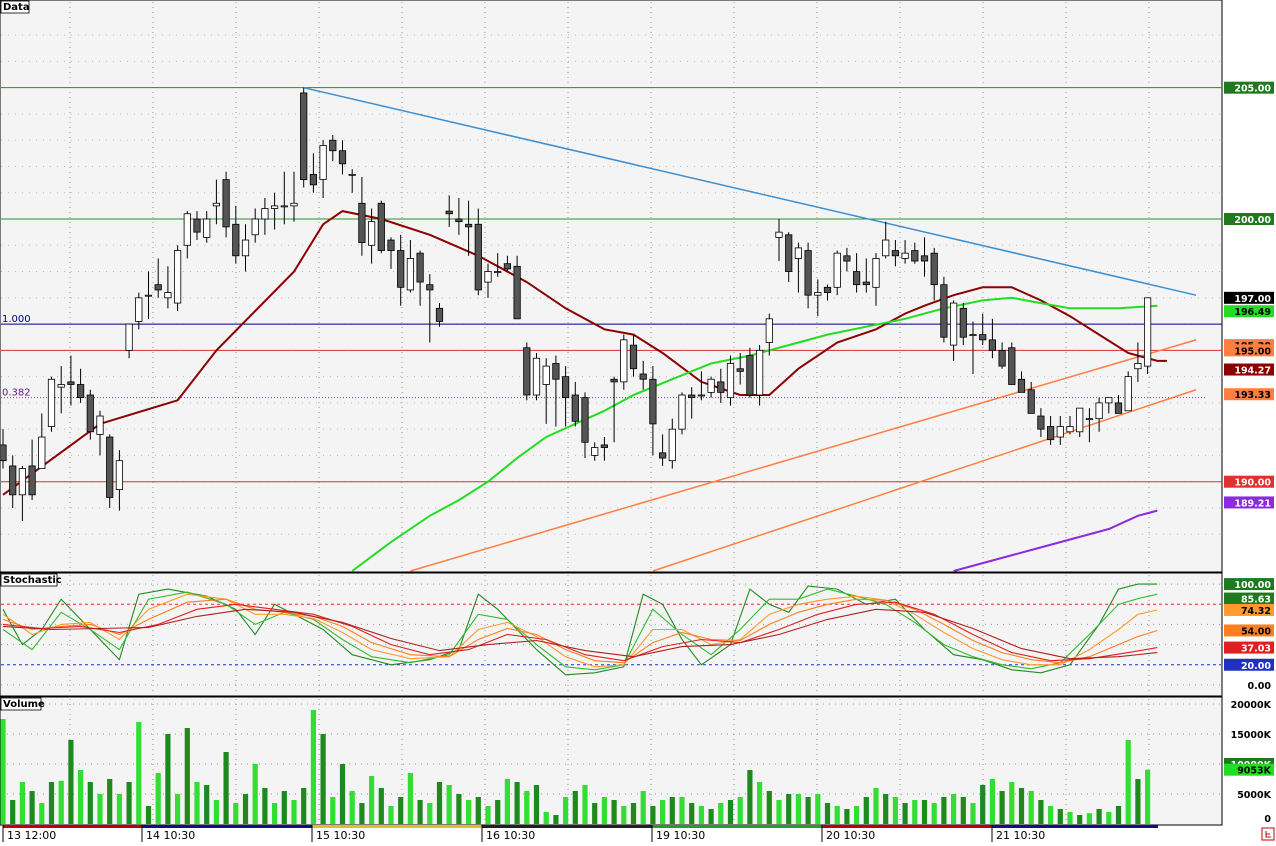  Describe the element at coordinates (1249, 502) in the screenshot. I see `price-value-label: 189.21` at that location.